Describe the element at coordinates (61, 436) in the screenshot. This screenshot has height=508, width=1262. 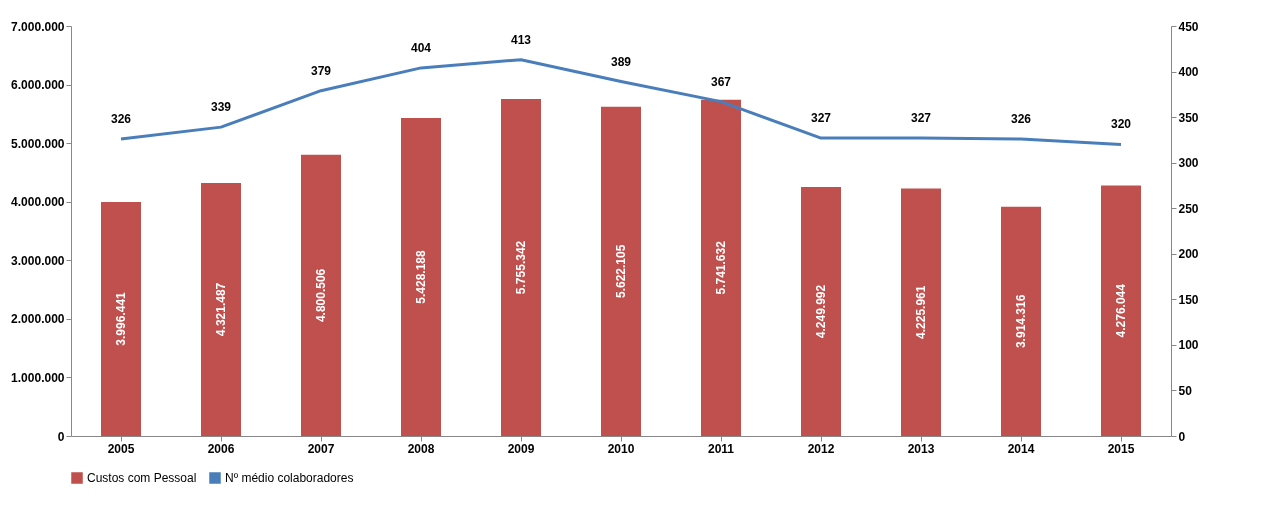
I see `y-tick-label: 0` at that location.